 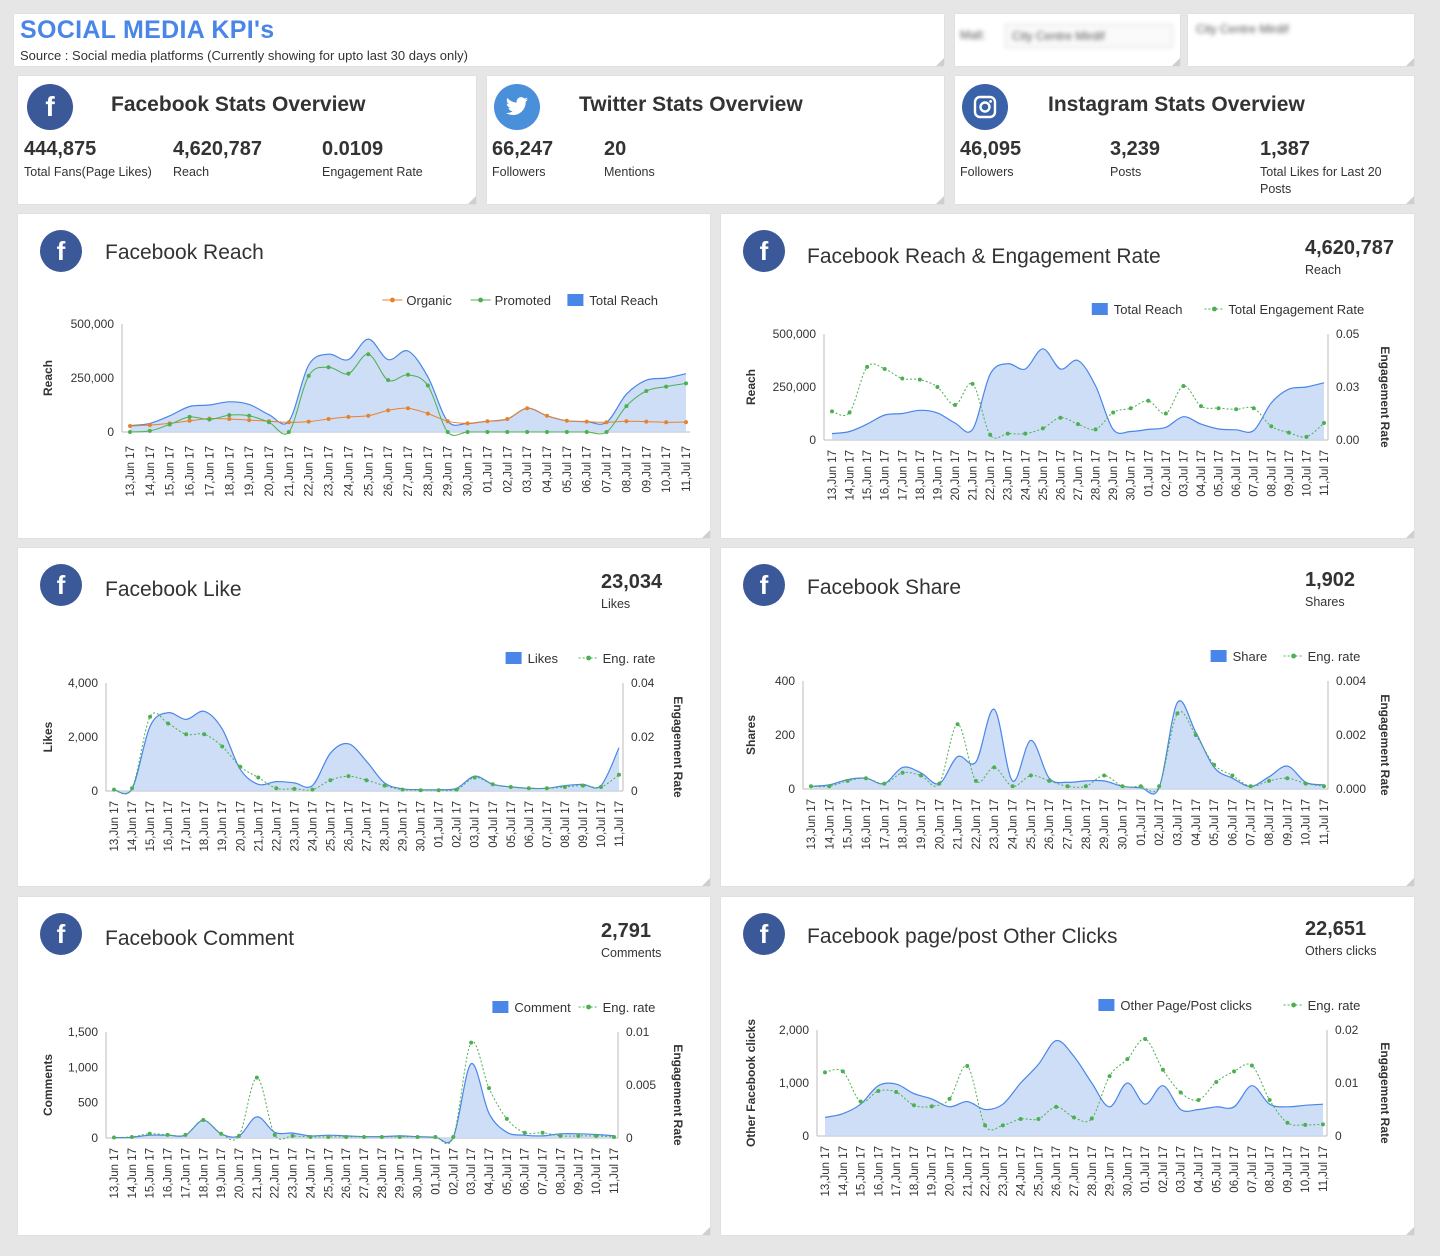 What do you see at coordinates (1293, 1005) in the screenshot?
I see `legend-marker-eng-rate` at bounding box center [1293, 1005].